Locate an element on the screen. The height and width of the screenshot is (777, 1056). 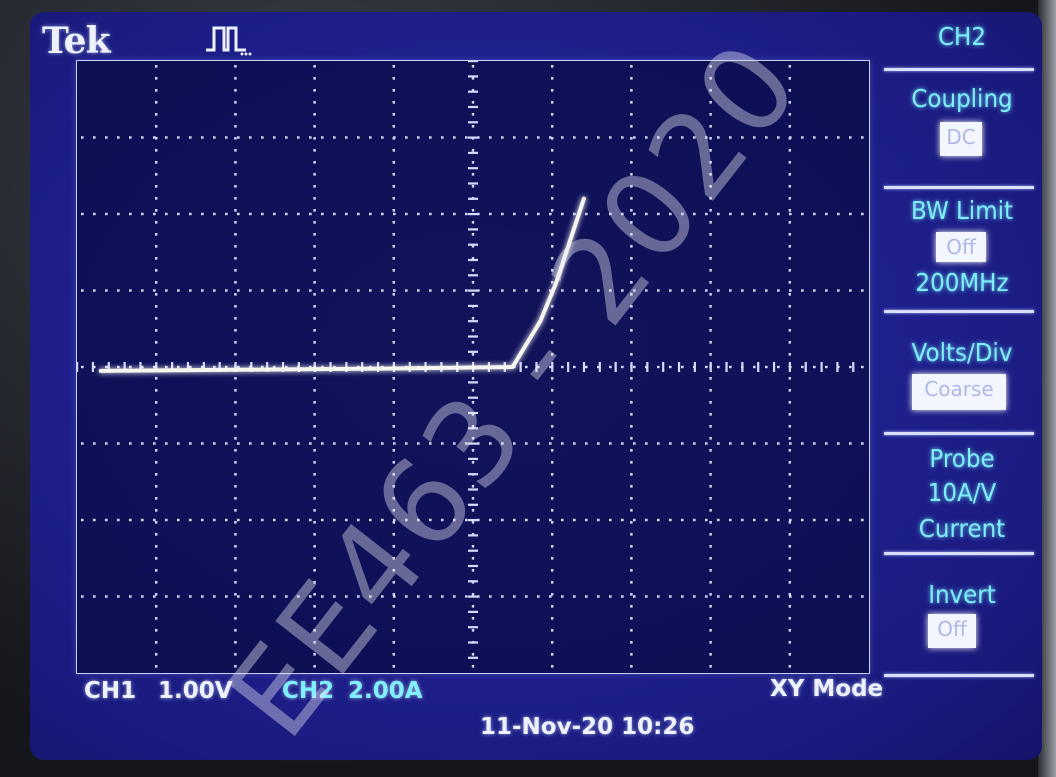
bw-limit-value: Off is located at coordinates (961, 247).